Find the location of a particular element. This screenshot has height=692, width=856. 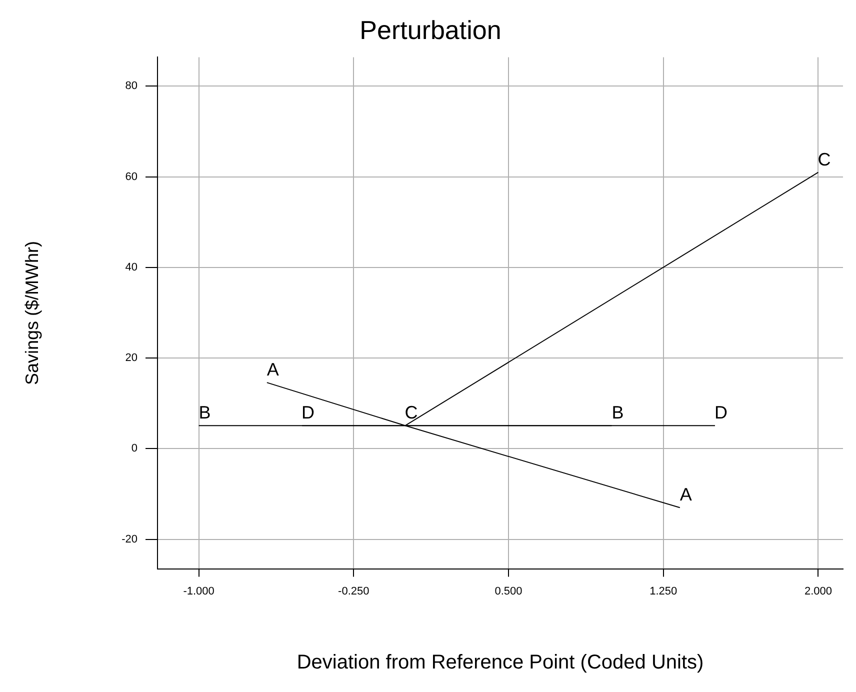

x-tick-label: 1.250 is located at coordinates (664, 591).